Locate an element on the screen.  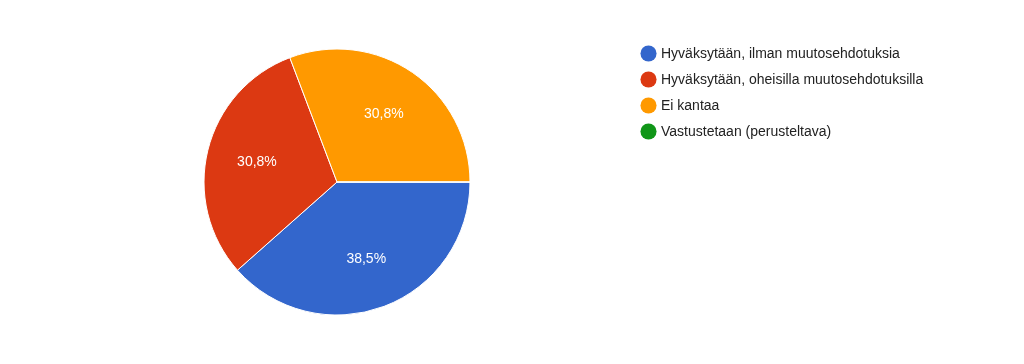
data-label: 38,5% is located at coordinates (366, 258).